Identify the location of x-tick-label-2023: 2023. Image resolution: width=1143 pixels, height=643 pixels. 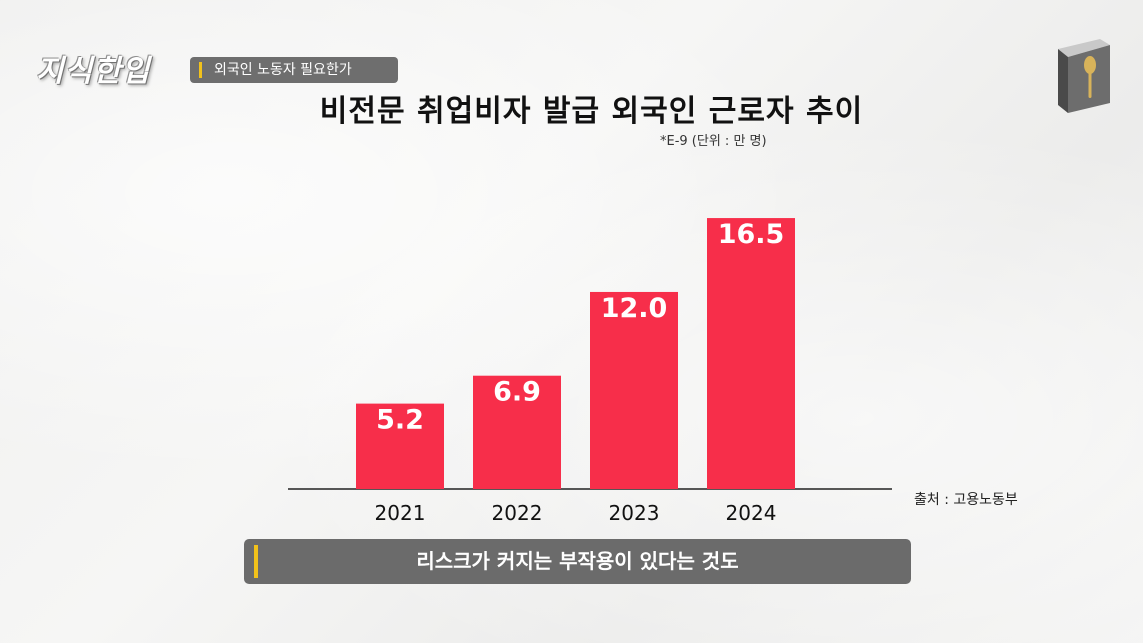
(634, 513).